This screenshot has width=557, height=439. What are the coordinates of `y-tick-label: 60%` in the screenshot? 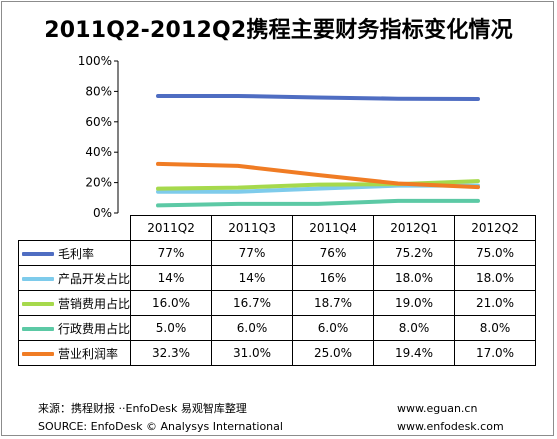 It's located at (98, 122).